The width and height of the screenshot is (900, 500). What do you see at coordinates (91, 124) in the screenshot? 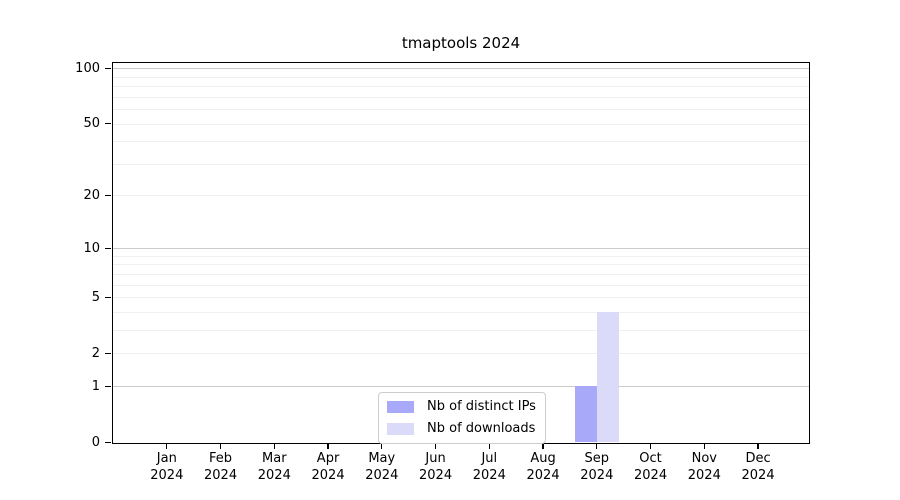
I see `y-tick-label: 50` at bounding box center [91, 124].